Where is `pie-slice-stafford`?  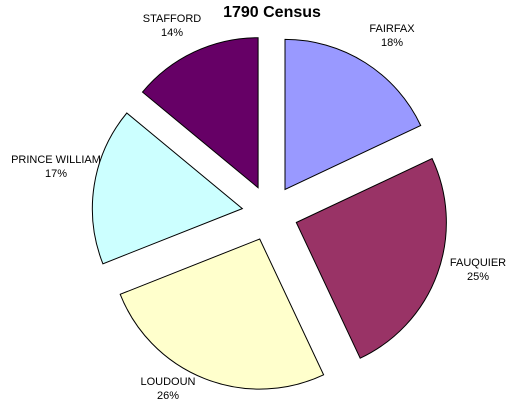
pie-slice-stafford is located at coordinates (200, 113).